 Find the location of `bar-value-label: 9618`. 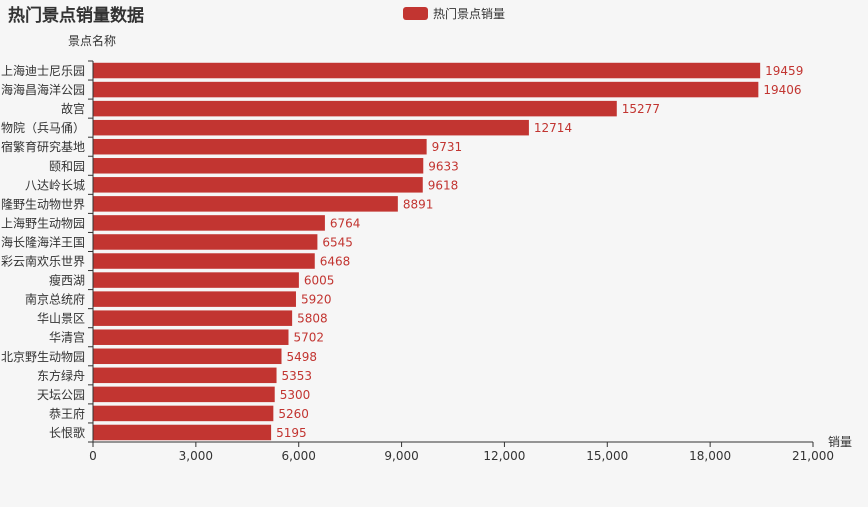

bar-value-label: 9618 is located at coordinates (443, 185).